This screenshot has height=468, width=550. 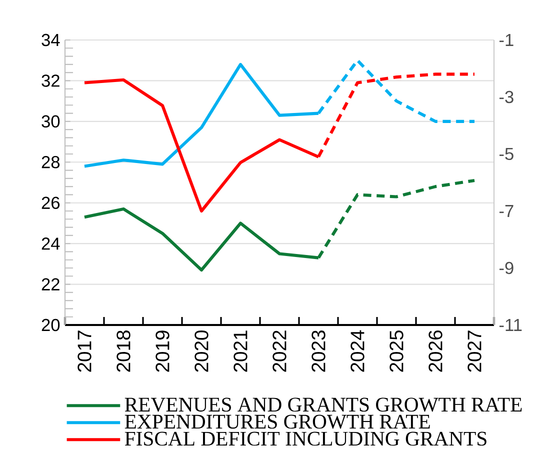 I want to click on y2-tick-label: -7, so click(x=506, y=211).